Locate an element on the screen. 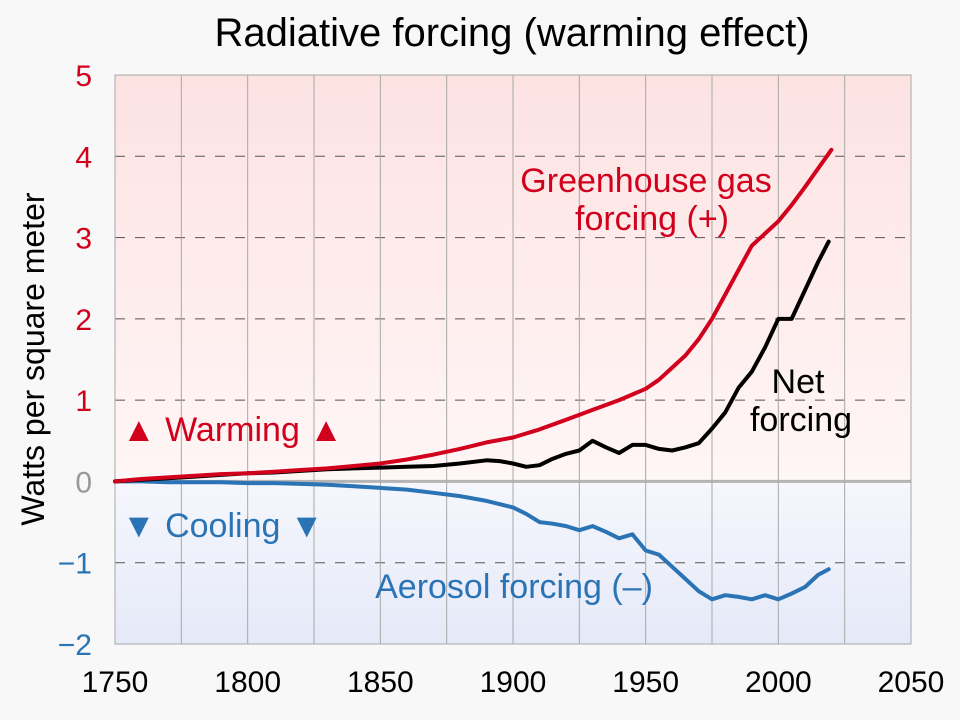  y-tick-label: −2 is located at coordinates (75, 645).